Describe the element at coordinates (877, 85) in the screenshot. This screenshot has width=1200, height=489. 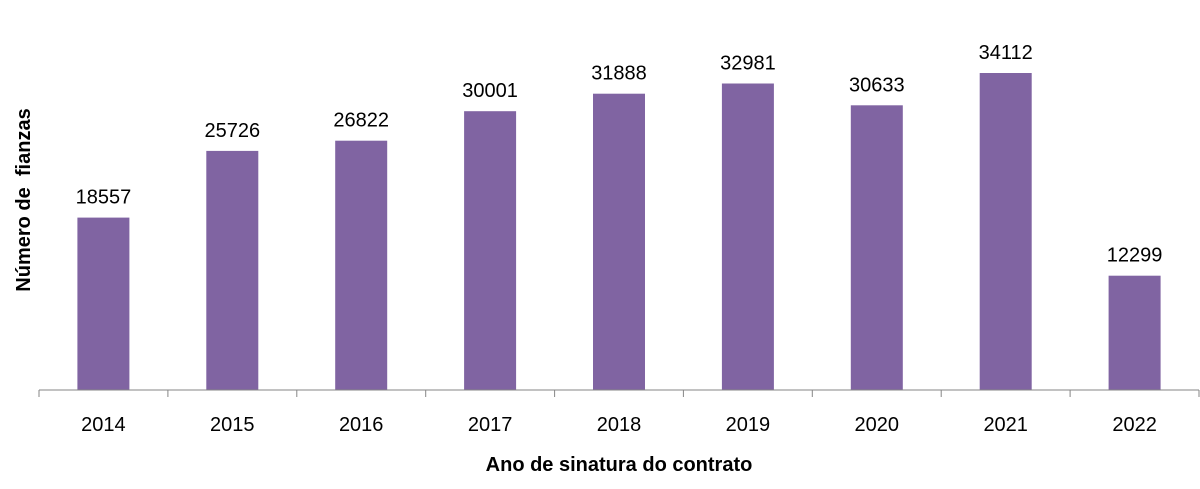
I see `data-label-2020: 30633` at that location.